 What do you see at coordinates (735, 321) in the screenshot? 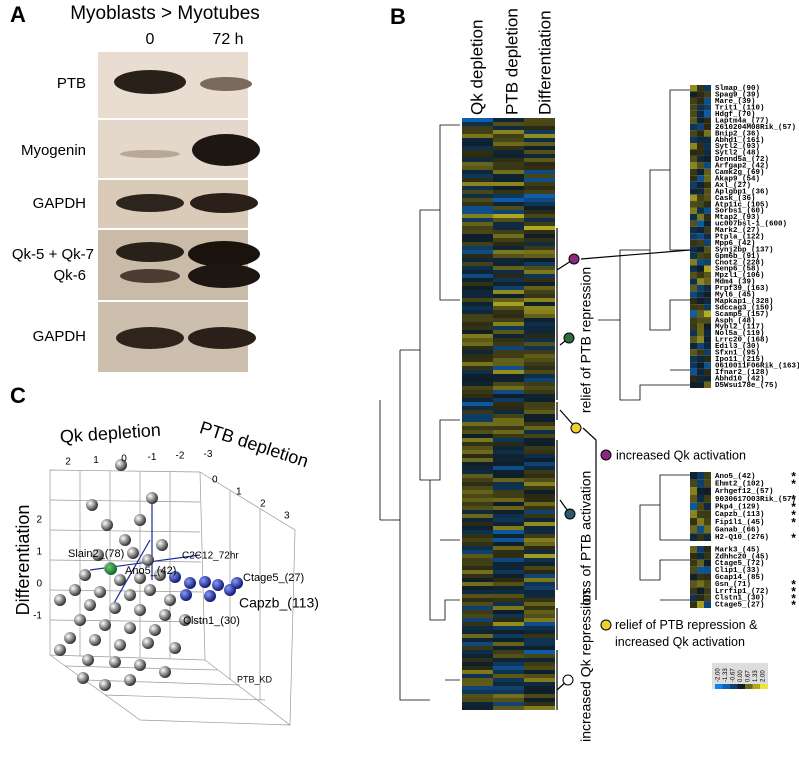
I see `gene-label: Asph_(48)` at bounding box center [735, 321].